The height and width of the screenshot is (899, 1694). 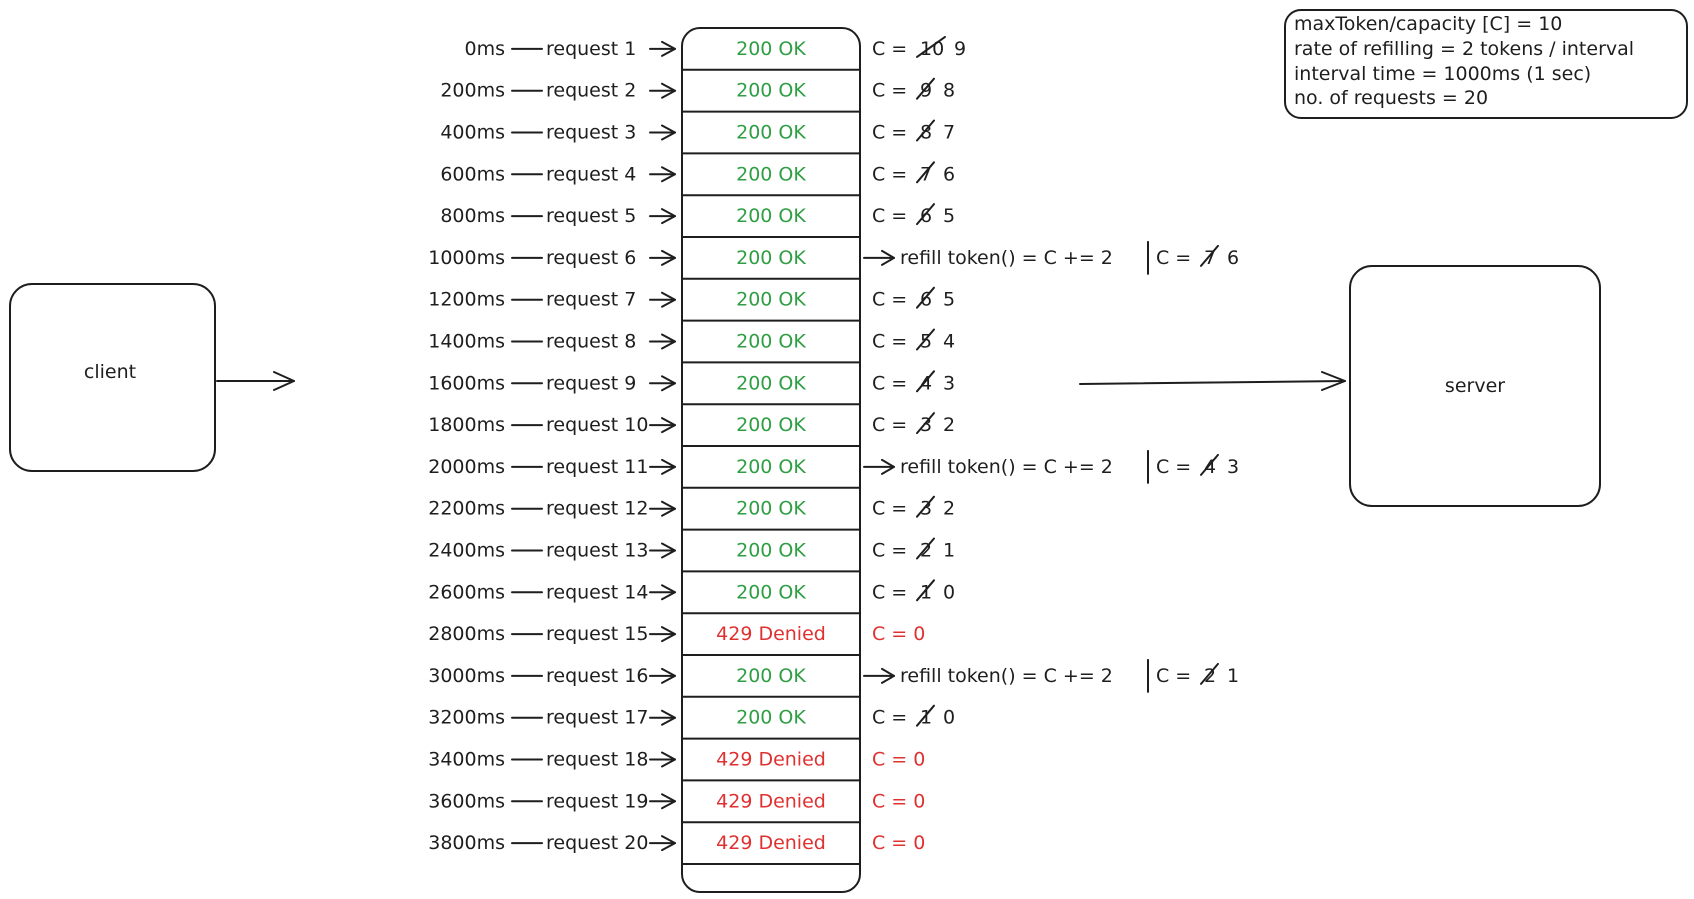 I want to click on client-node: client, so click(x=112, y=377).